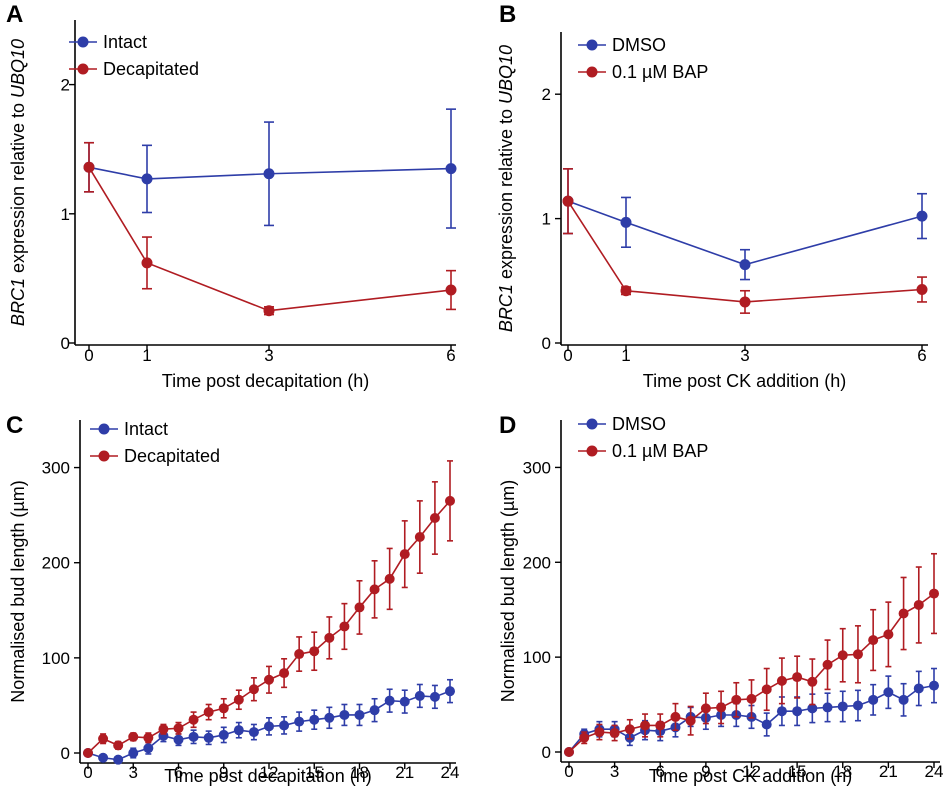 The image size is (943, 789). I want to click on x-tick-label: 15, so click(314, 772).